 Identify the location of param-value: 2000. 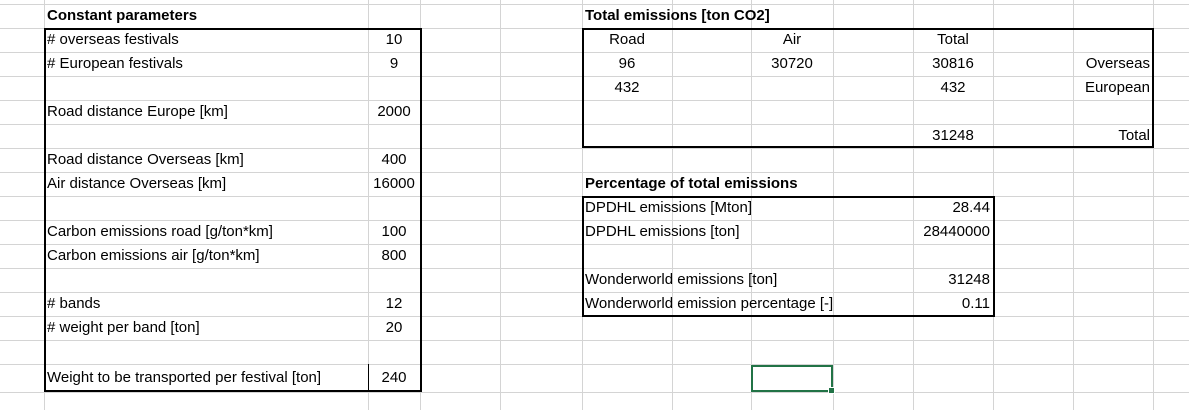
(394, 111).